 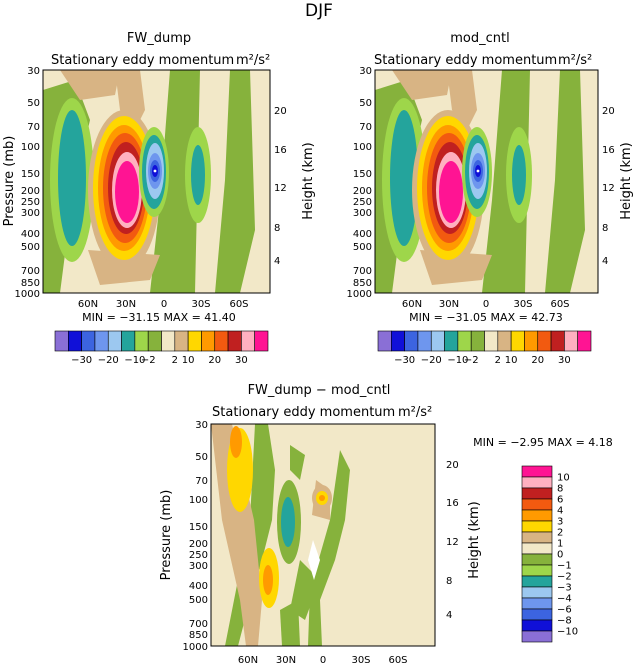 I want to click on colorbar-fw-dump-label: 20, so click(x=214, y=360).